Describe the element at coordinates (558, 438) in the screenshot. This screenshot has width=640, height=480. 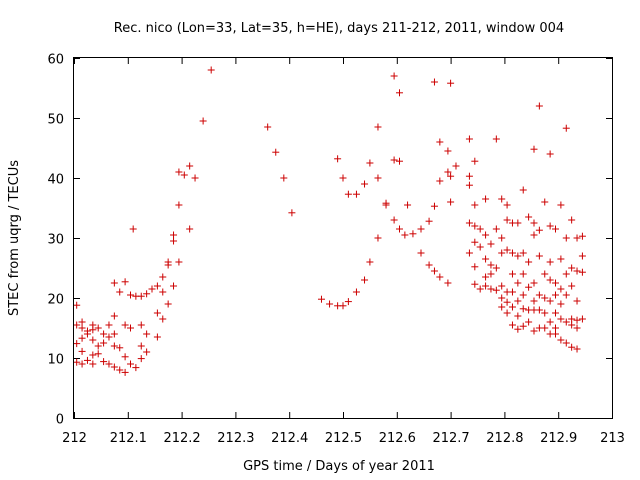
I see `x-tick-label: 212.9` at that location.